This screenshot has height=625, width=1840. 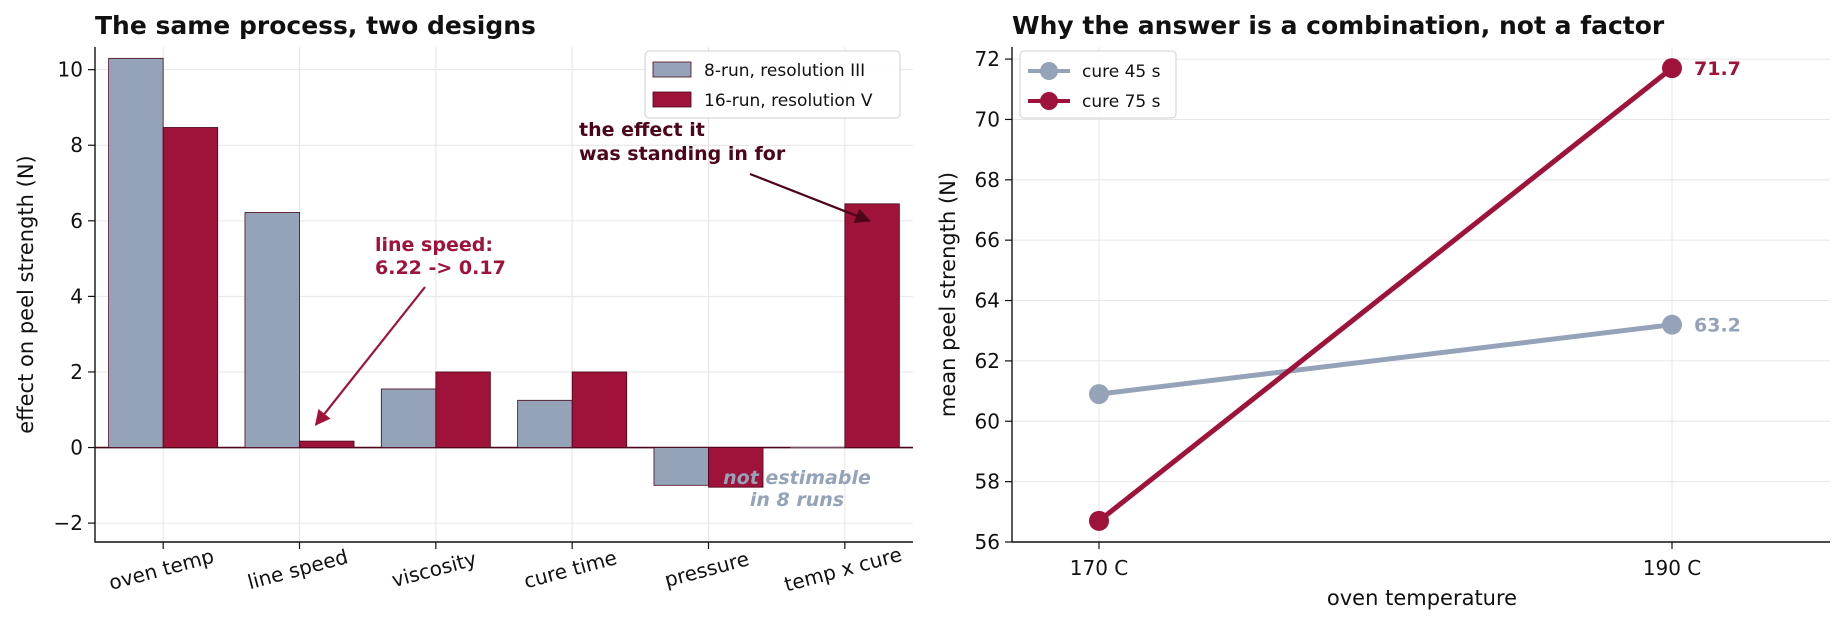 I want to click on y-tick-label: 64, so click(x=987, y=301).